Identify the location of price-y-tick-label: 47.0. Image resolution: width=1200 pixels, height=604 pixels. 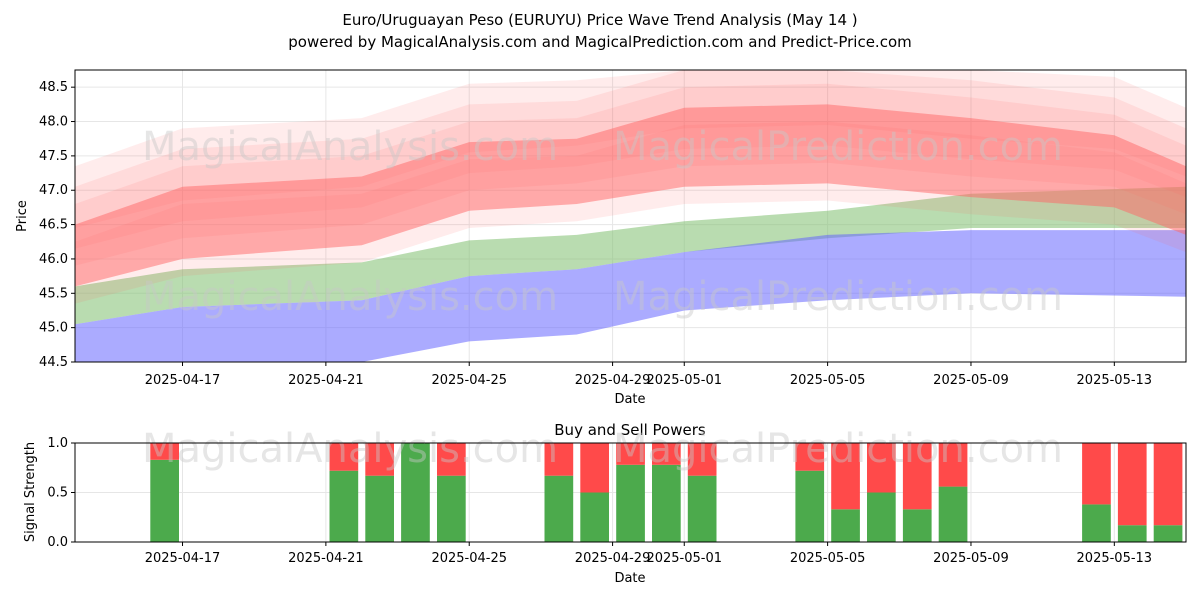
(53, 190).